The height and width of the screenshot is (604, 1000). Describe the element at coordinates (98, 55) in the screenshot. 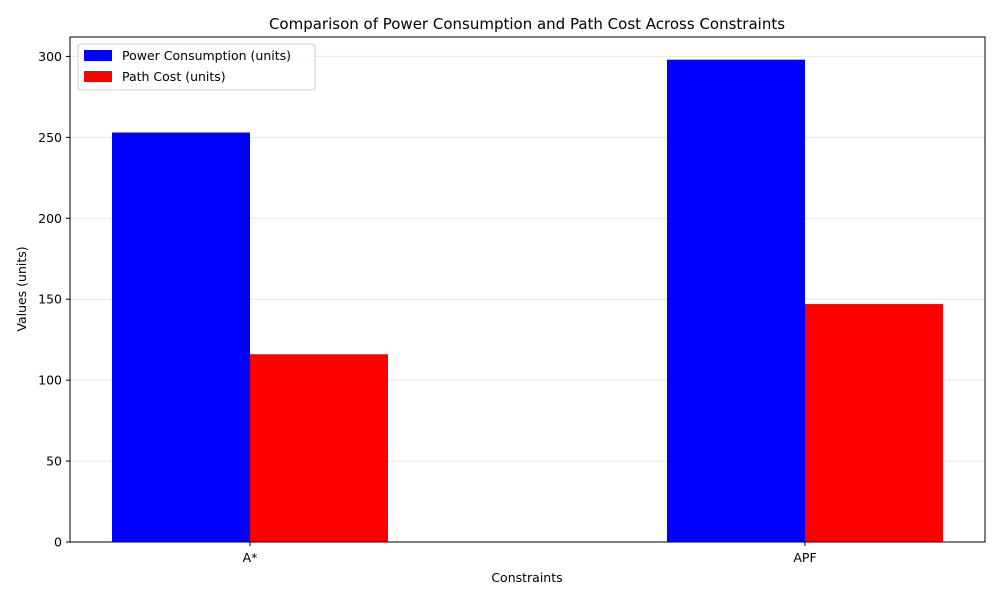

I see `legend-swatch-power` at that location.